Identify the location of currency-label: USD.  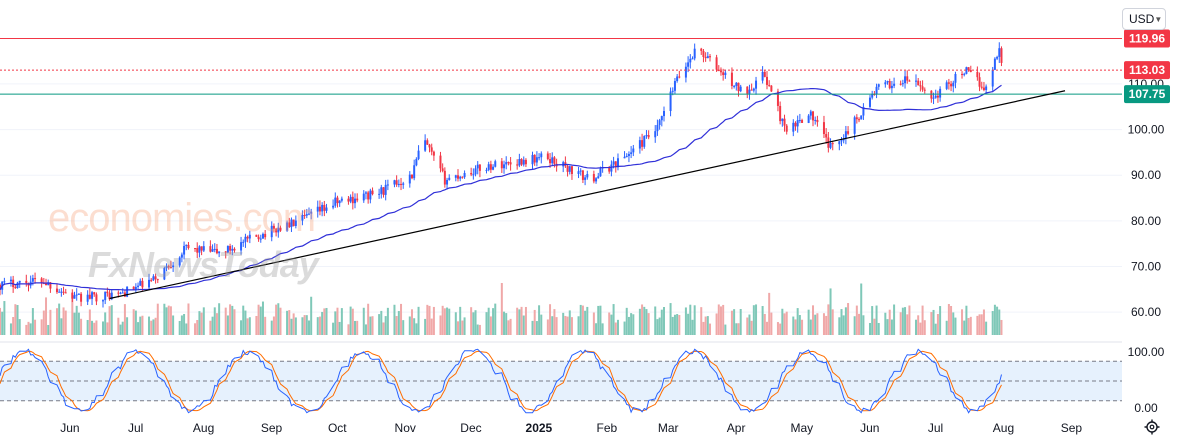
(1142, 19).